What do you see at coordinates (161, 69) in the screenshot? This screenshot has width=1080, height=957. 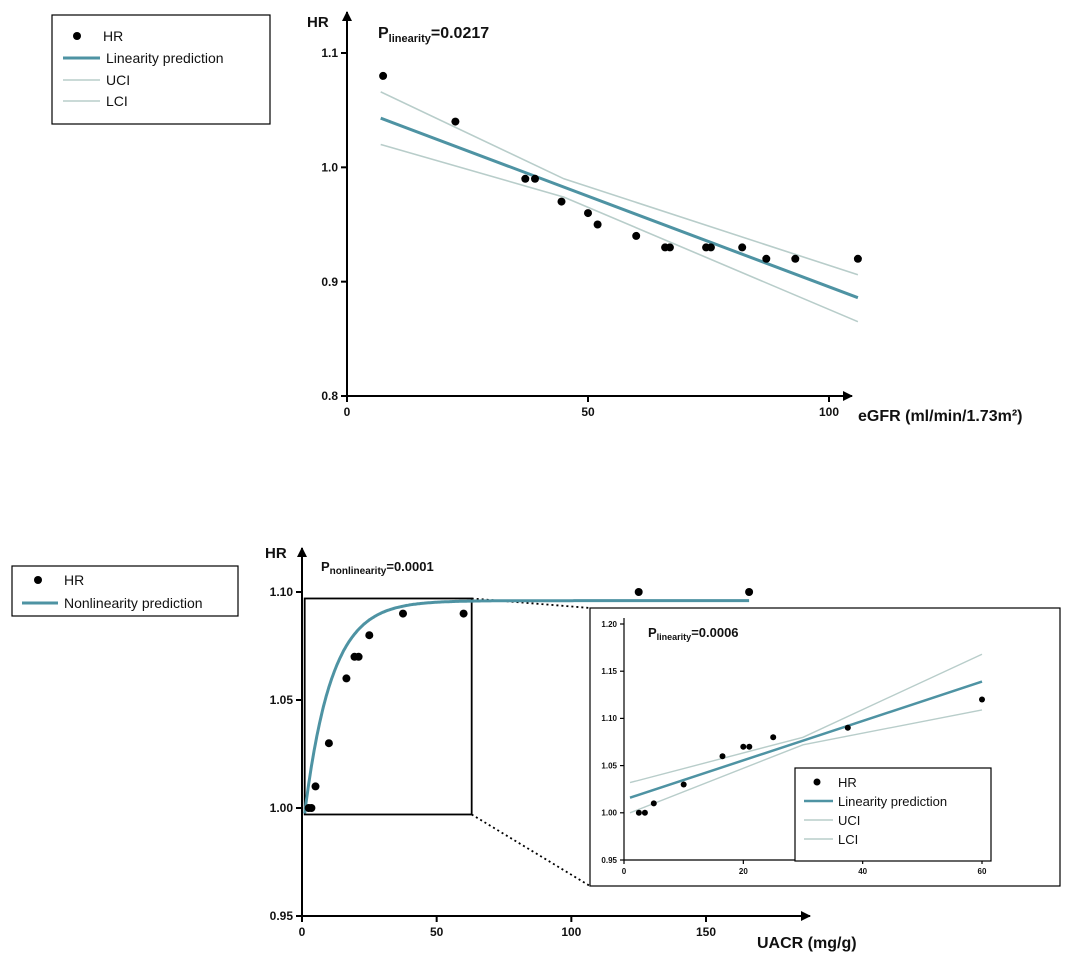 I see `egfr-legend: HR Linearity prediction UCI LCI` at bounding box center [161, 69].